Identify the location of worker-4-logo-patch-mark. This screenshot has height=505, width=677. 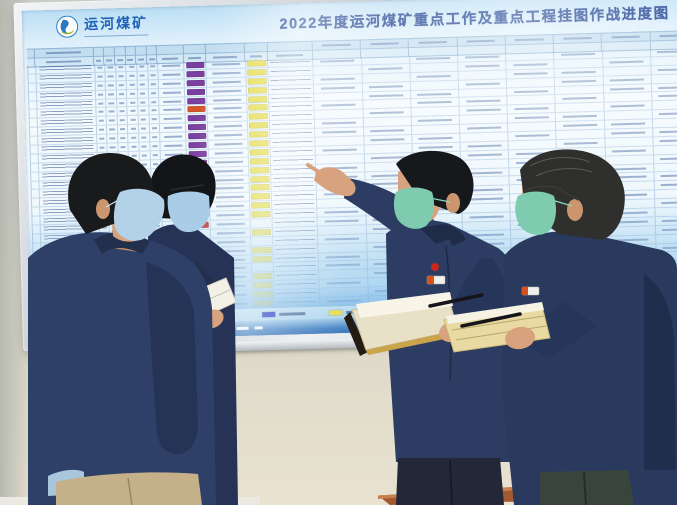
(525, 291).